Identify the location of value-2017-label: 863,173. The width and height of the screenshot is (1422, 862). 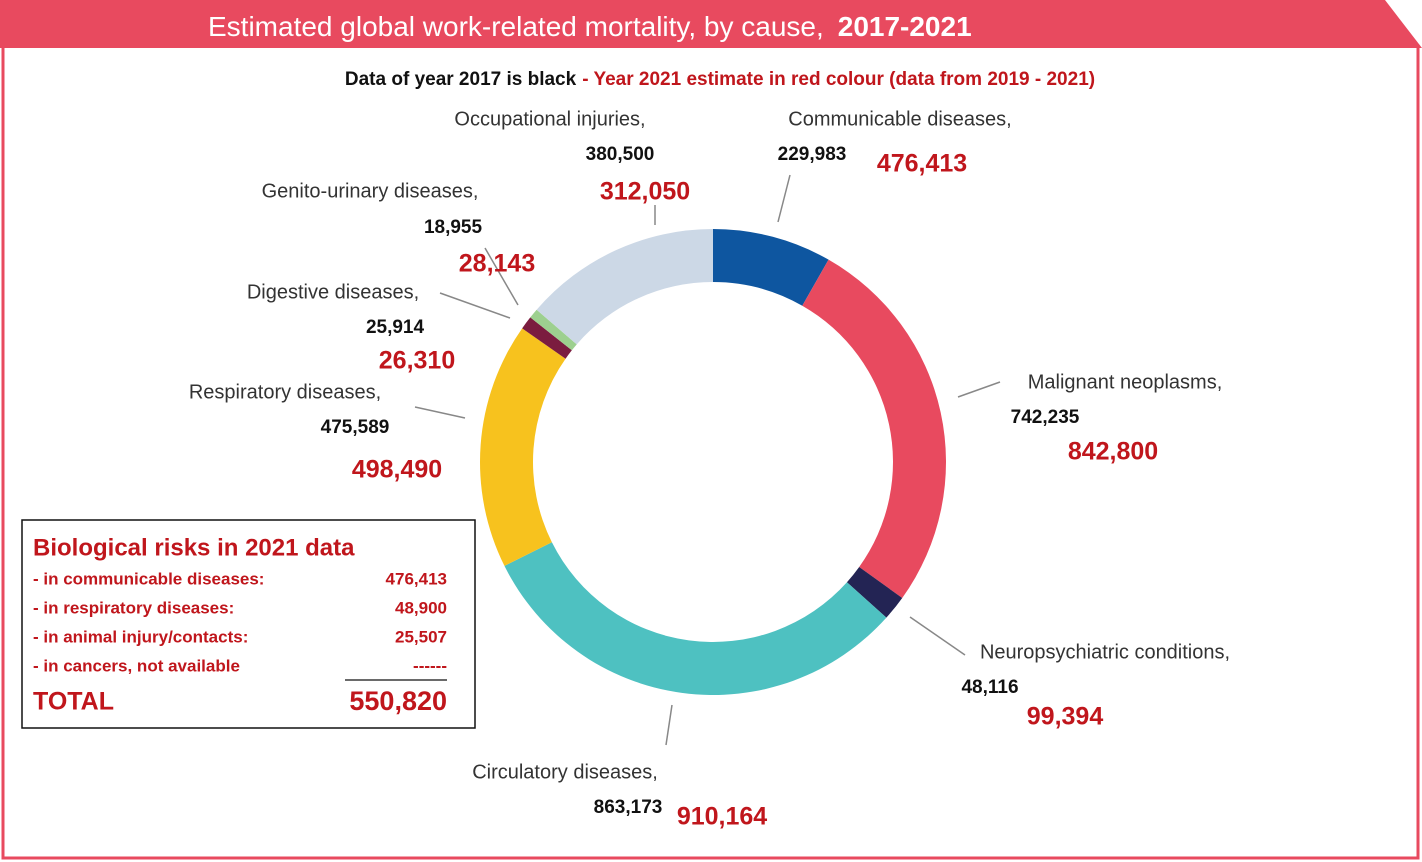
(628, 807).